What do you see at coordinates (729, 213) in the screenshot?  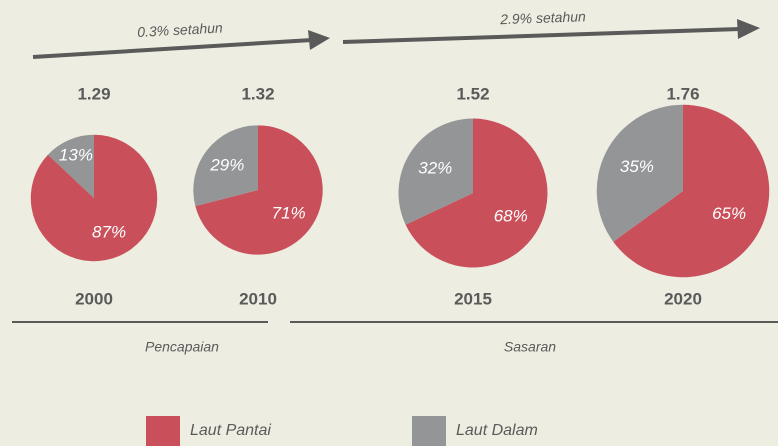 I see `pie-label: 65%` at bounding box center [729, 213].